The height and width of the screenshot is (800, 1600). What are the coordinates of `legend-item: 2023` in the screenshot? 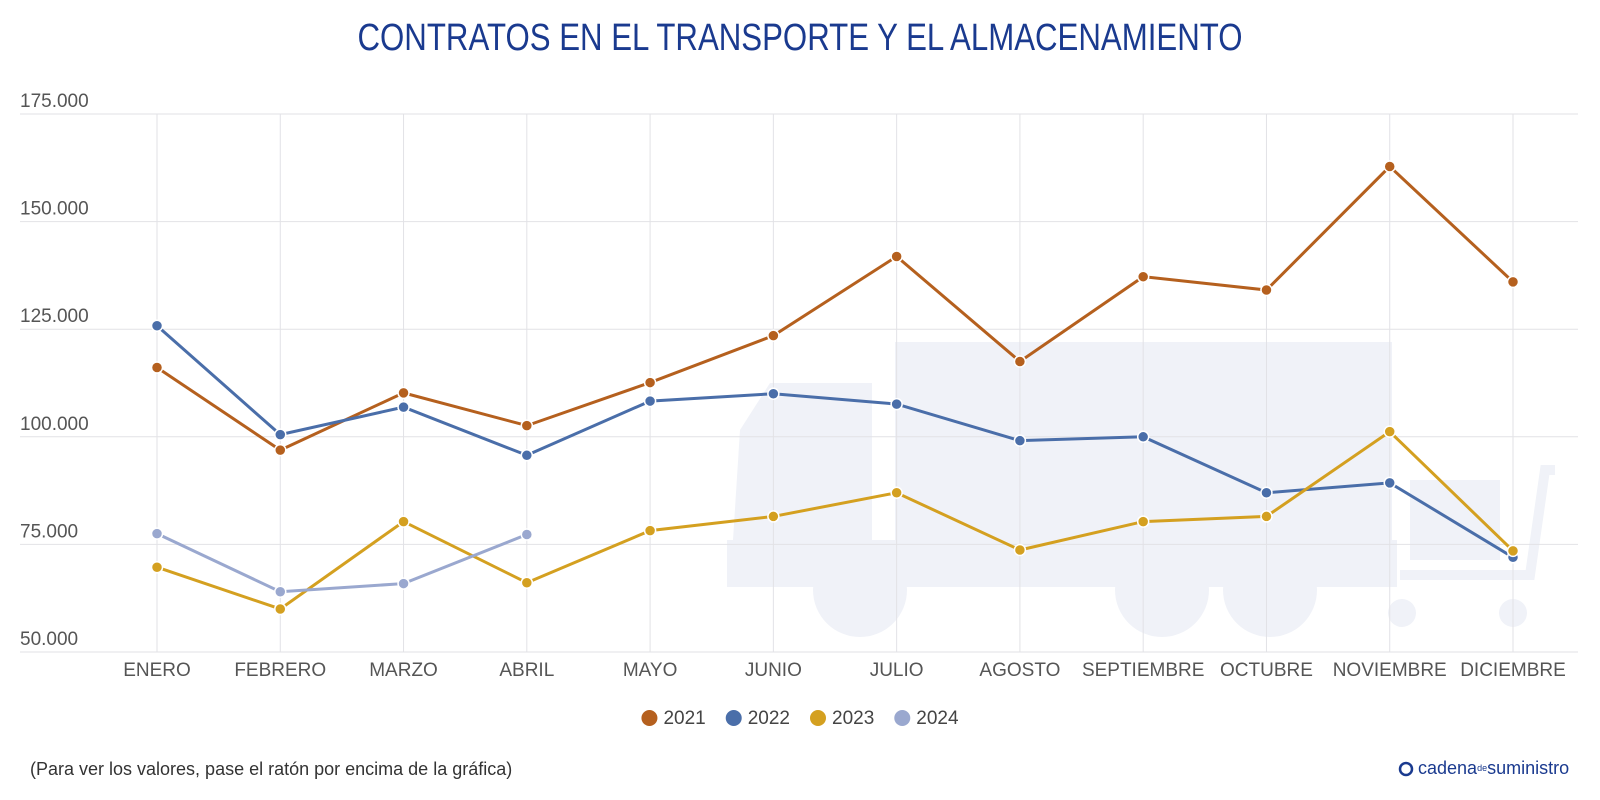 It's located at (842, 718).